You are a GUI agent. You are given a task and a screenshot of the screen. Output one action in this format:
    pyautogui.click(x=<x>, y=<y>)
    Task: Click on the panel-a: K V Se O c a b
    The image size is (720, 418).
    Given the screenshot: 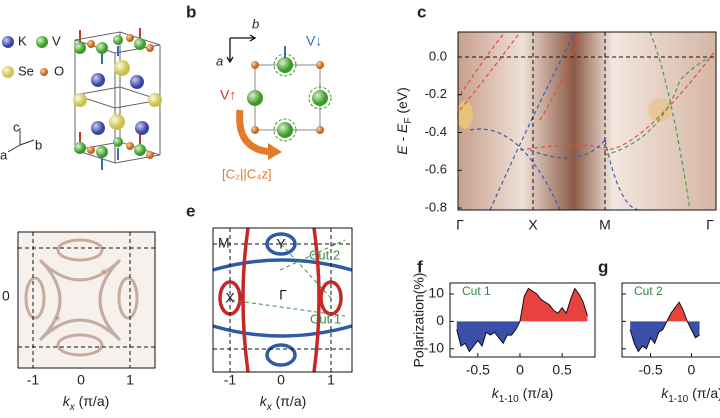 What is the action you would take?
    pyautogui.click(x=81, y=99)
    